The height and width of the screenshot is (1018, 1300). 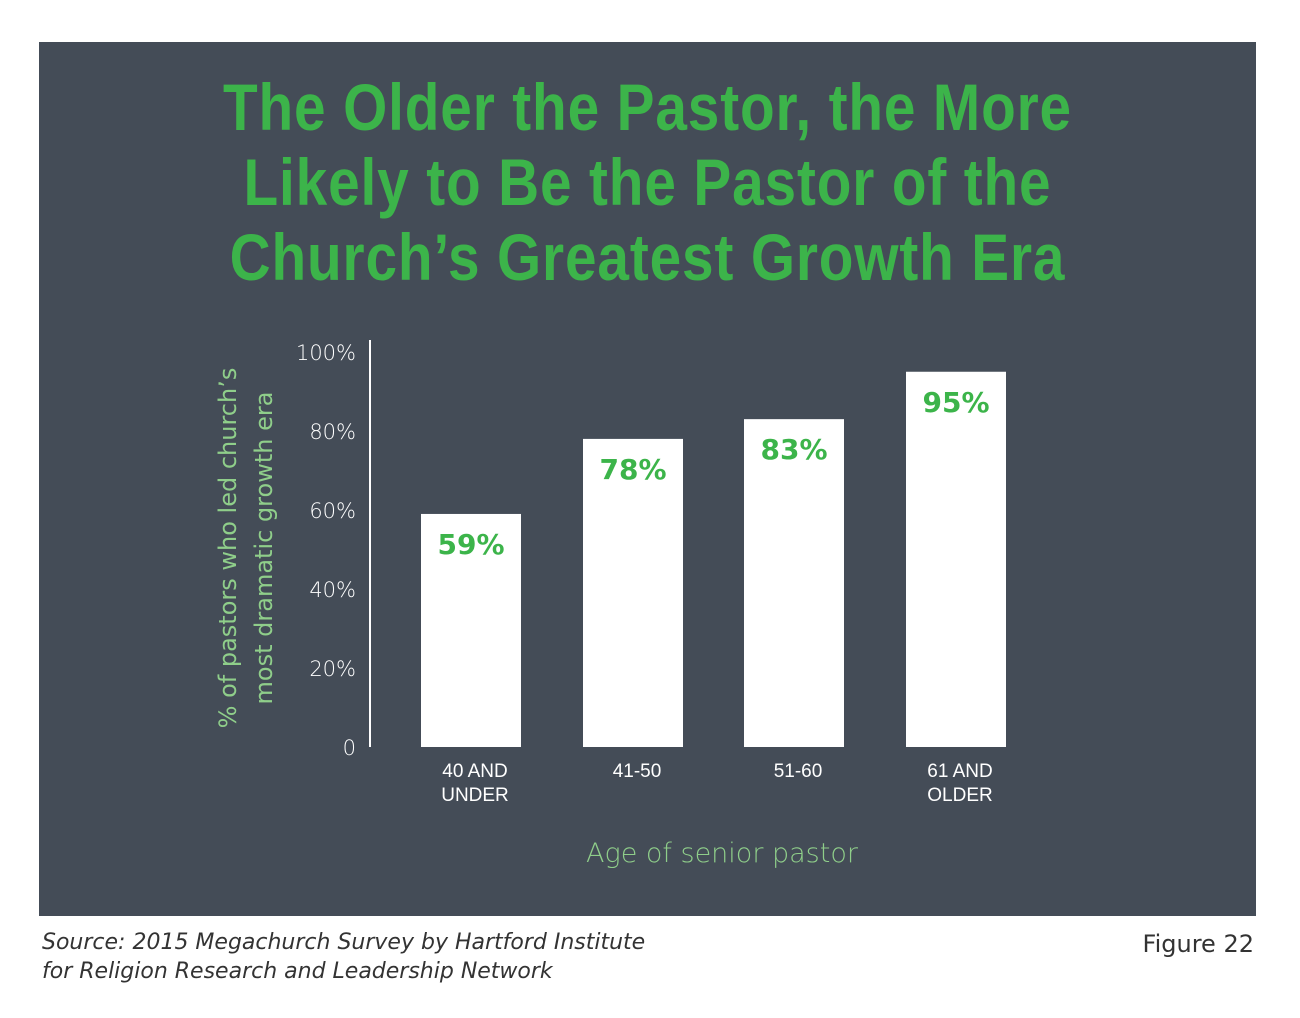 I want to click on x-tick-label: OLDER, so click(x=959, y=795).